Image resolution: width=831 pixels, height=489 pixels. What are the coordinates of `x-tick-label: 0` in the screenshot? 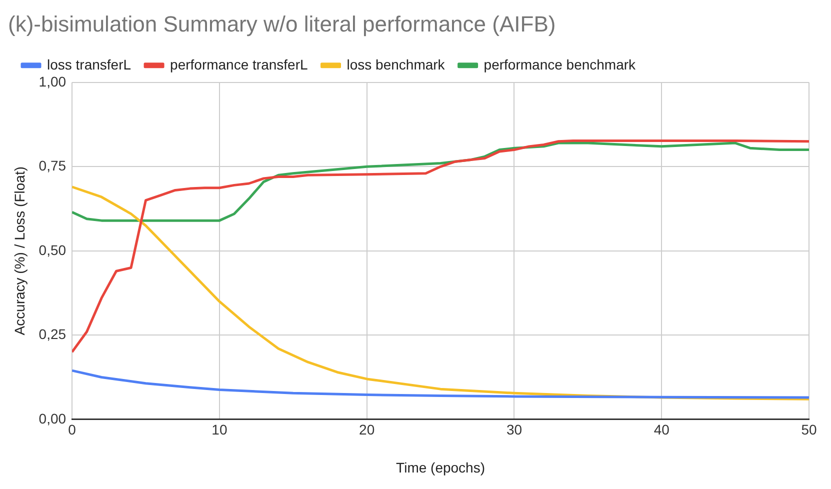 It's located at (72, 430).